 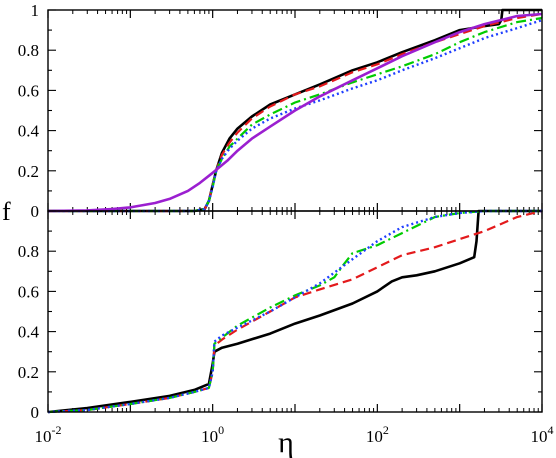 What do you see at coordinates (28, 372) in the screenshot?
I see `bottom-ytick-label: 0.2` at bounding box center [28, 372].